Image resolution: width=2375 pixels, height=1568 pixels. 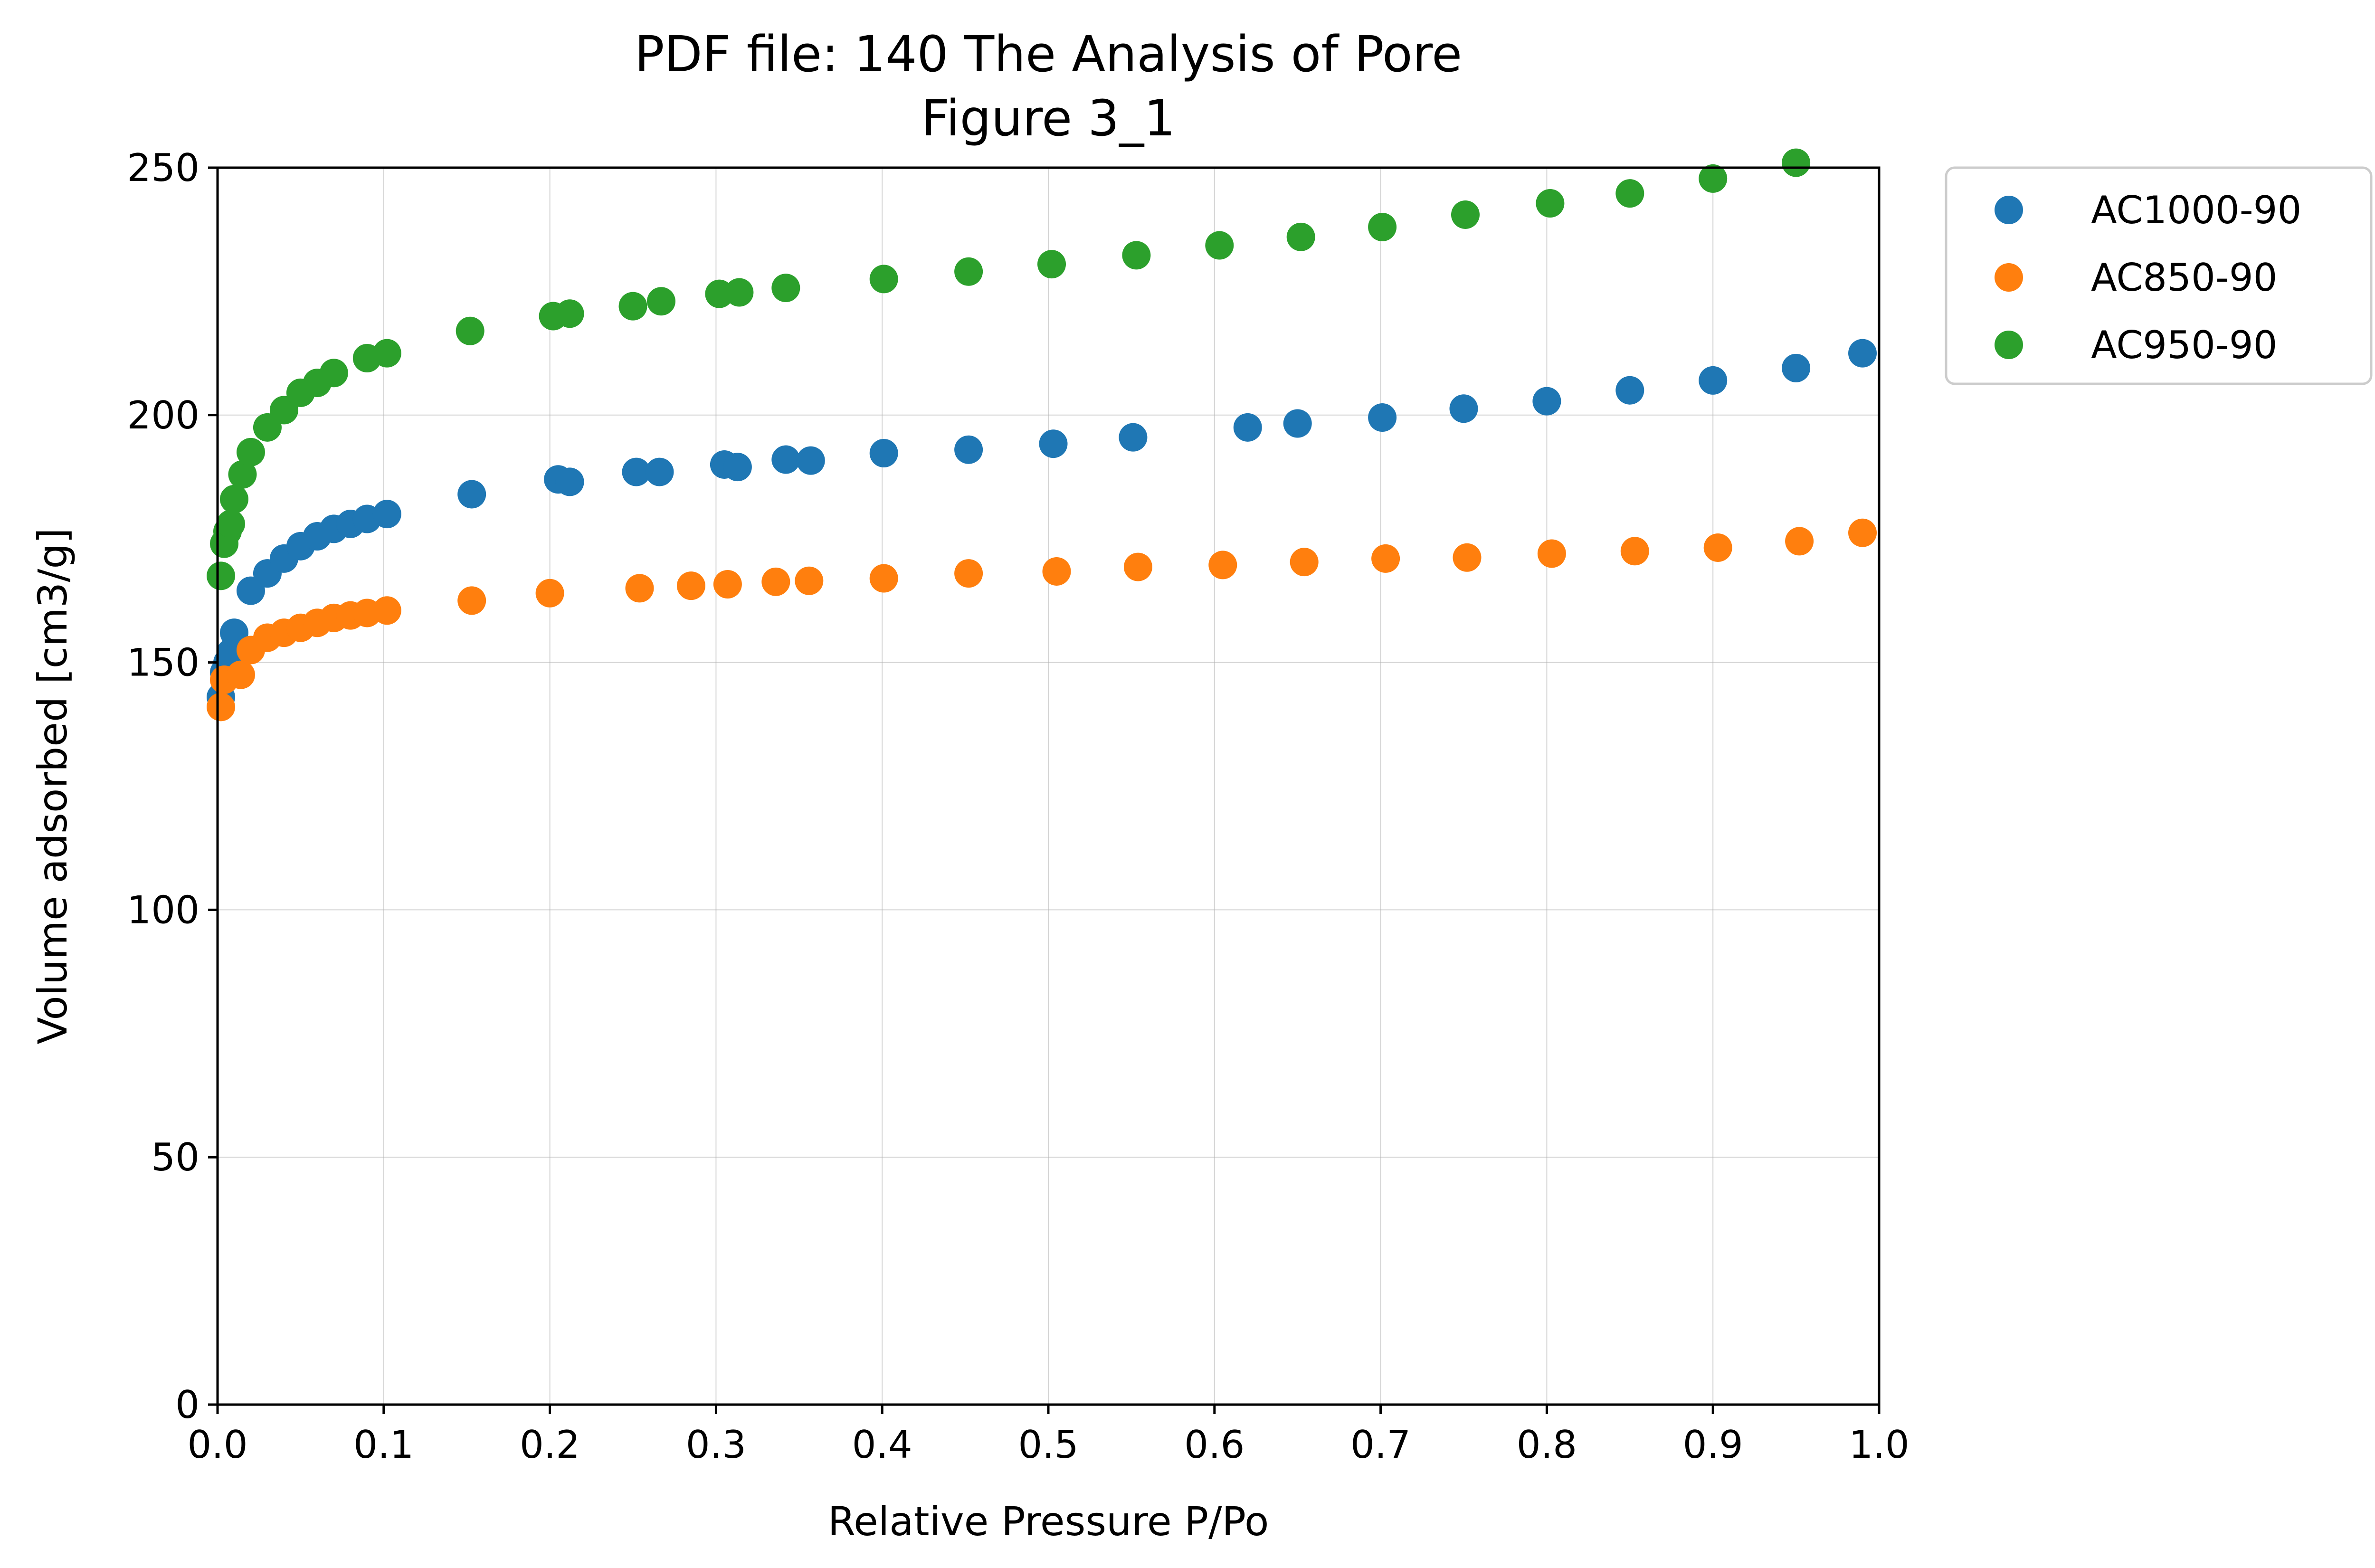 What do you see at coordinates (163, 168) in the screenshot?
I see `y-tick-label: 250` at bounding box center [163, 168].